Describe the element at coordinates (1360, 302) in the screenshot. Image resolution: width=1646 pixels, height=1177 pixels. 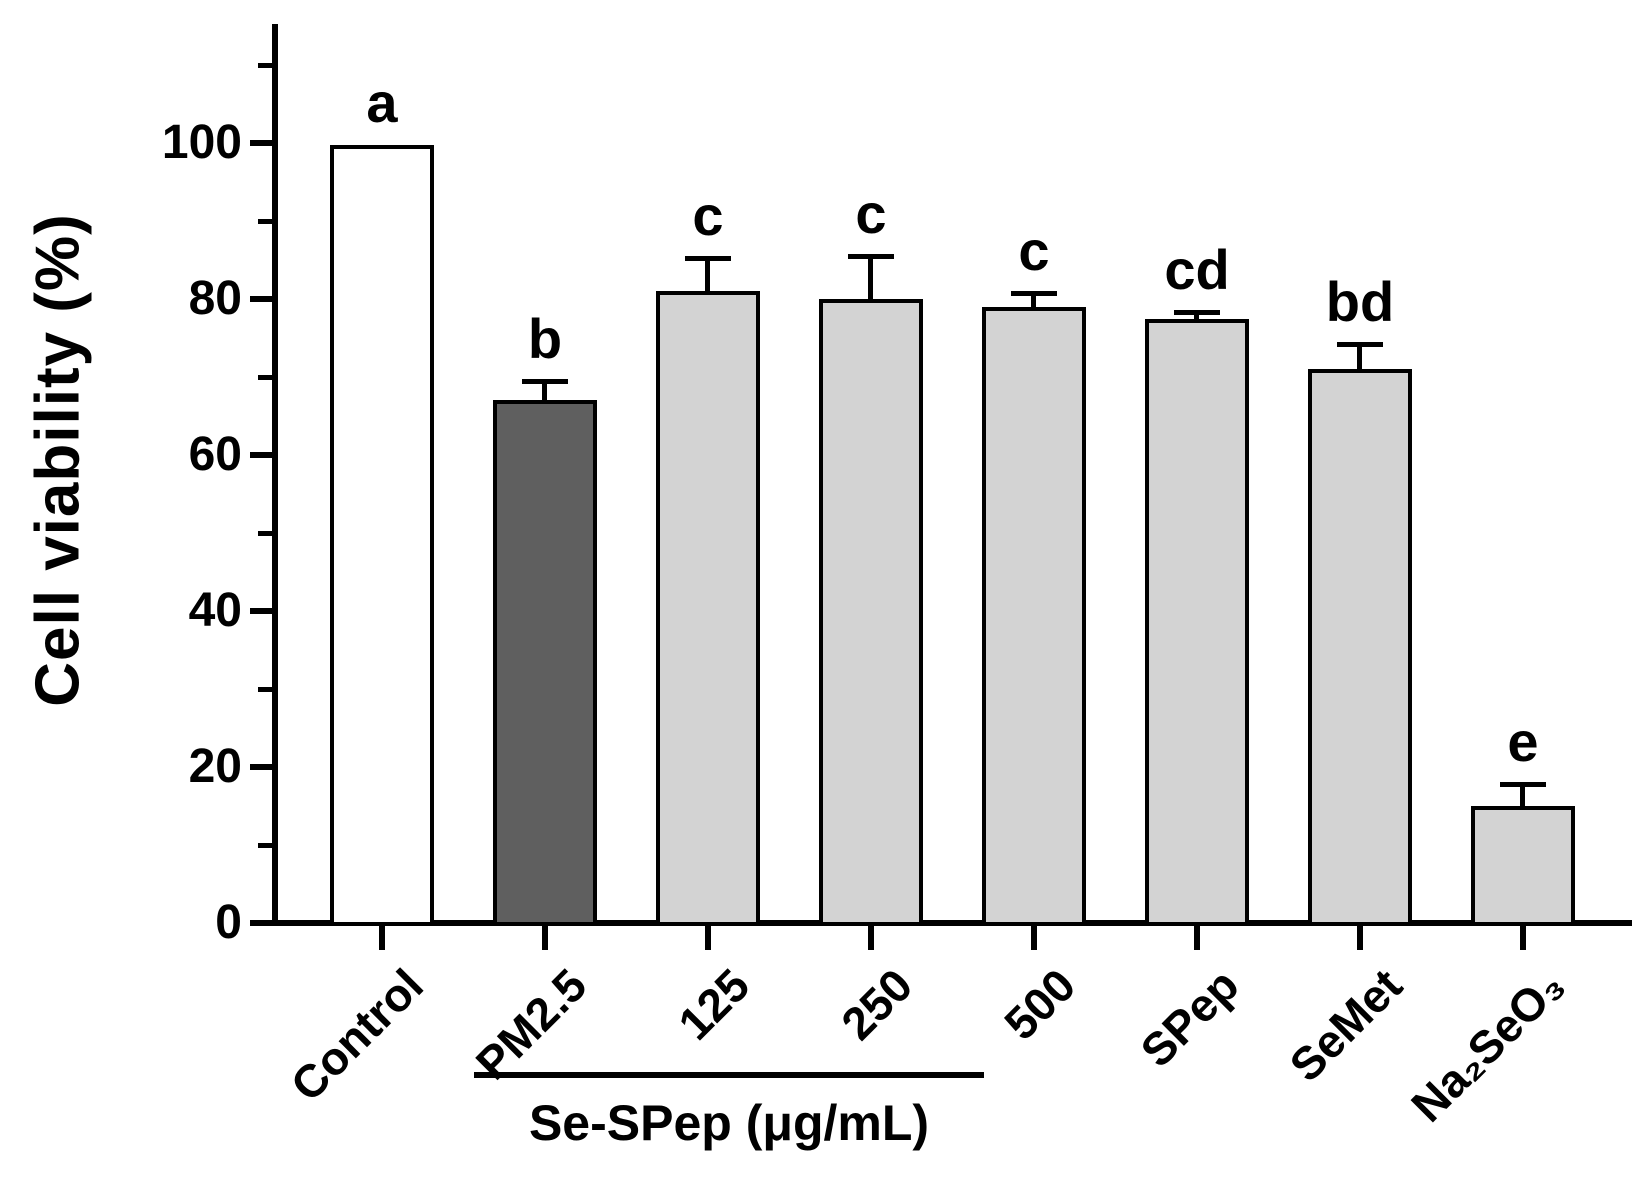
I see `sig-letter: bd` at that location.